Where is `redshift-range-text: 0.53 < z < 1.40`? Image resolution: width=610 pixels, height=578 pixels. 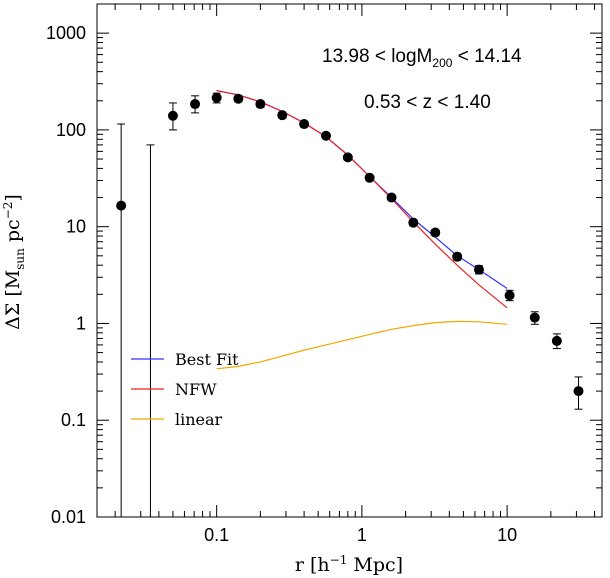
redshift-range-text: 0.53 < z < 1.40 is located at coordinates (427, 102).